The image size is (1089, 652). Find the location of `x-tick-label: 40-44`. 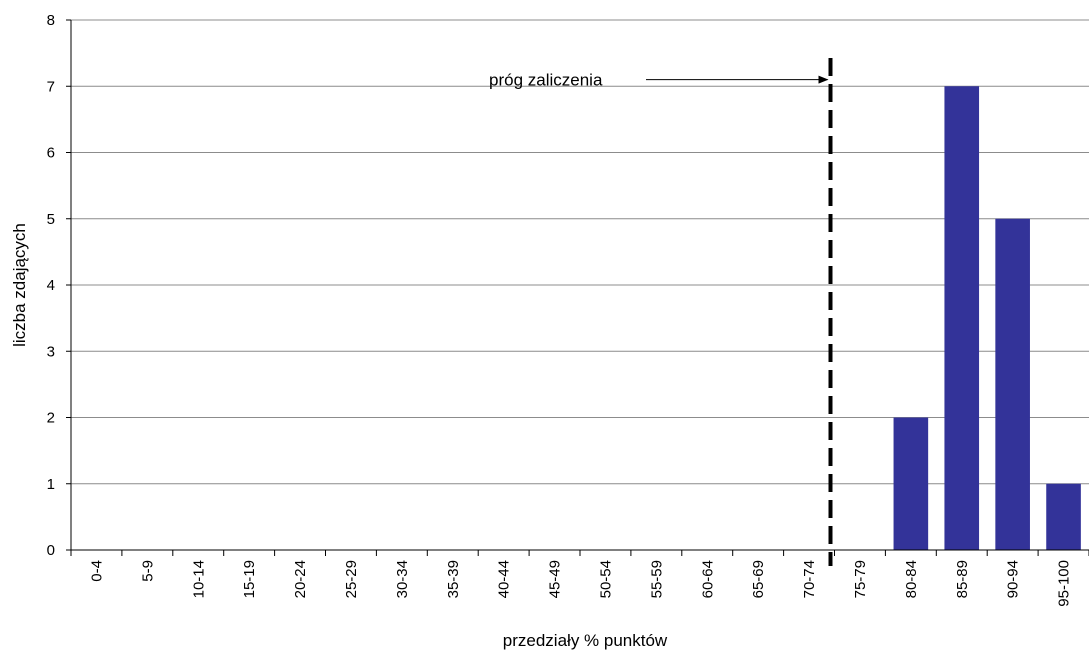

x-tick-label: 40-44 is located at coordinates (504, 579).